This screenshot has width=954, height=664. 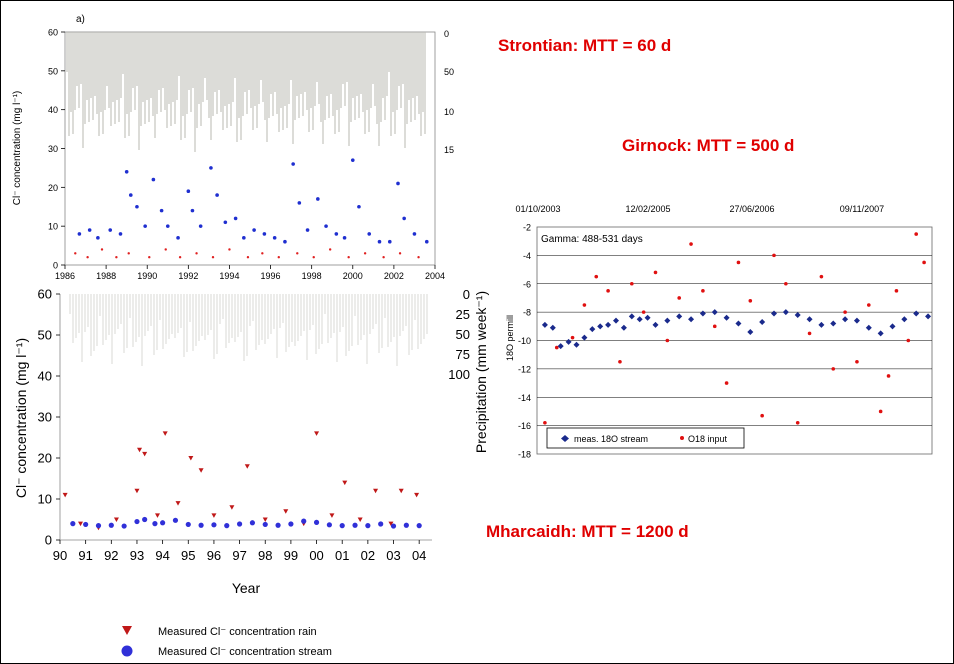 I want to click on y-tick-label: 20, so click(x=45, y=458).